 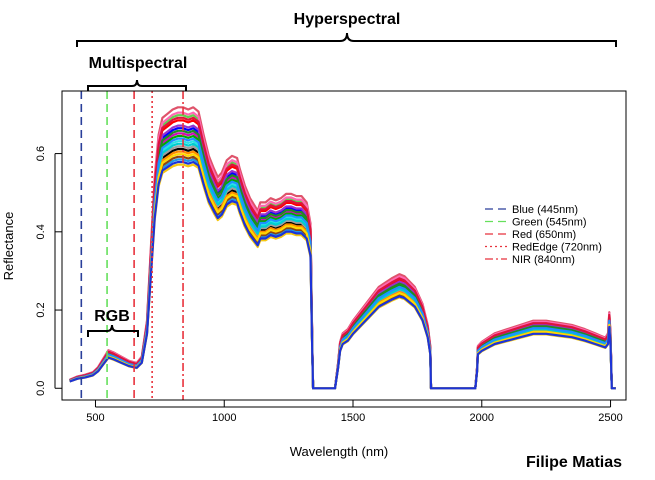 I want to click on legend-label-1: Blue (445nm), so click(x=545, y=210).